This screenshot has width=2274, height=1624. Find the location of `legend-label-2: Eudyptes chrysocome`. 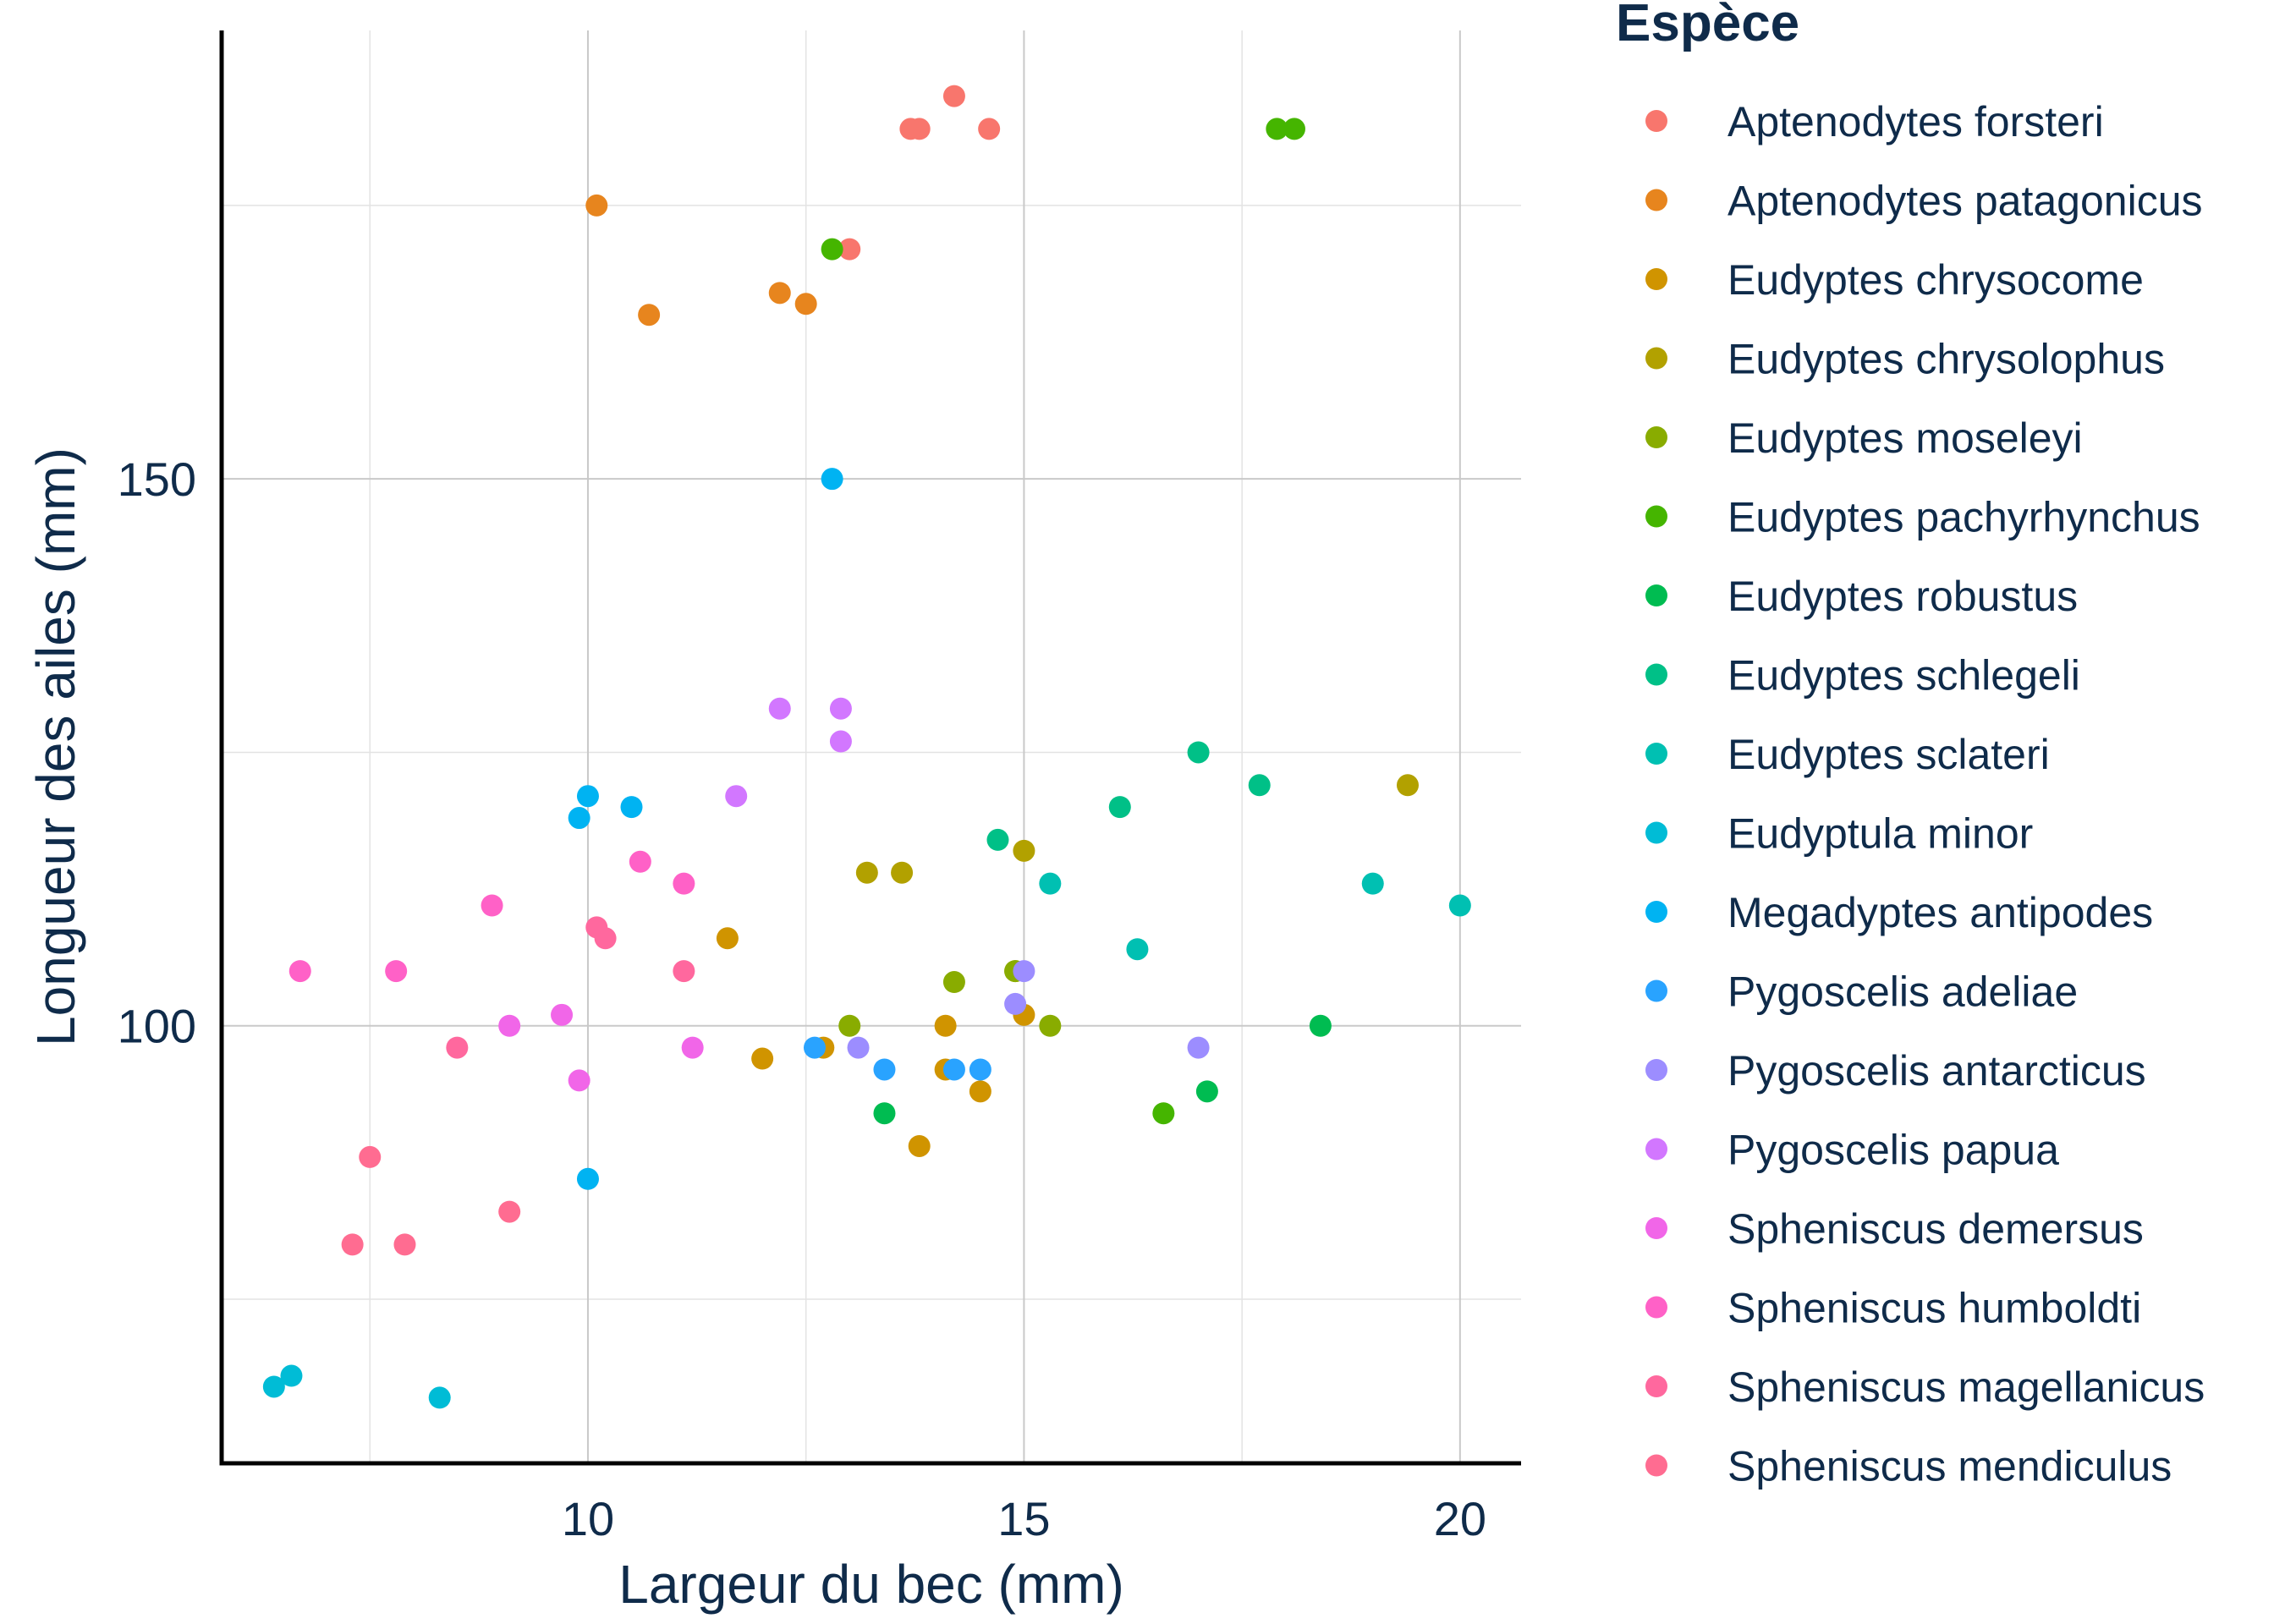

legend-label-2: Eudyptes chrysocome is located at coordinates (1936, 280).